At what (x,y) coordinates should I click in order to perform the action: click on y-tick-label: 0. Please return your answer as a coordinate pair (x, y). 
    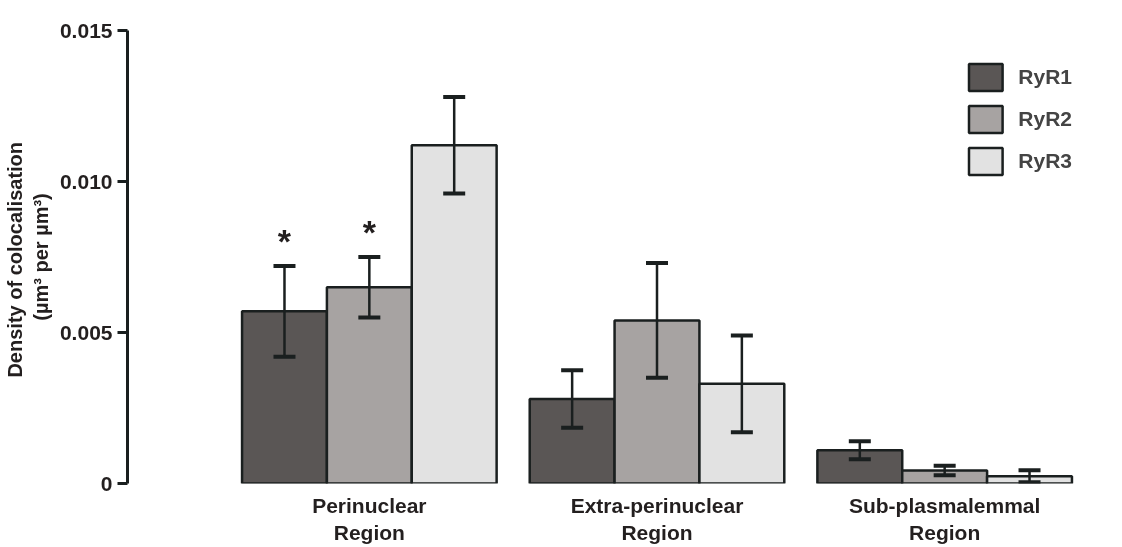
    Looking at the image, I should click on (106, 483).